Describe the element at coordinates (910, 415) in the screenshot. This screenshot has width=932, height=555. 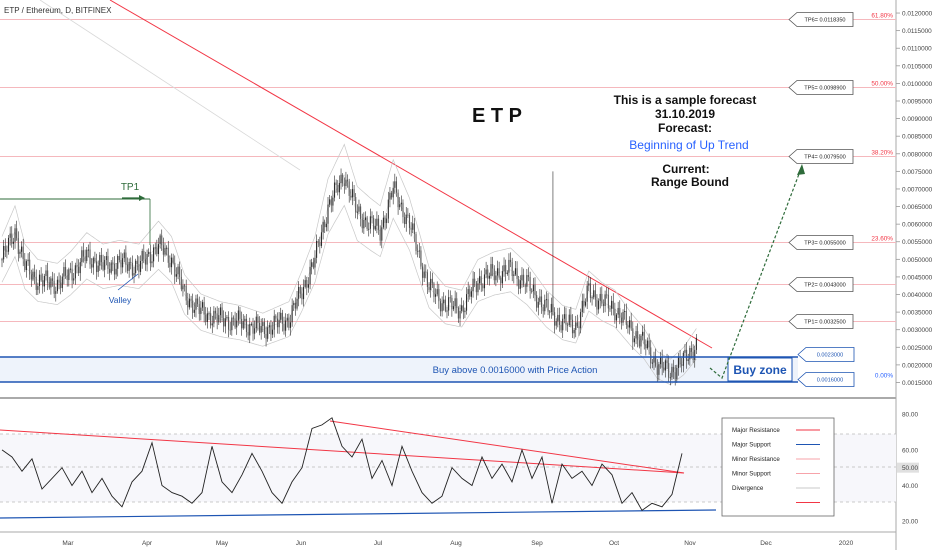
I see `rsi-tick-label: 80.00` at that location.